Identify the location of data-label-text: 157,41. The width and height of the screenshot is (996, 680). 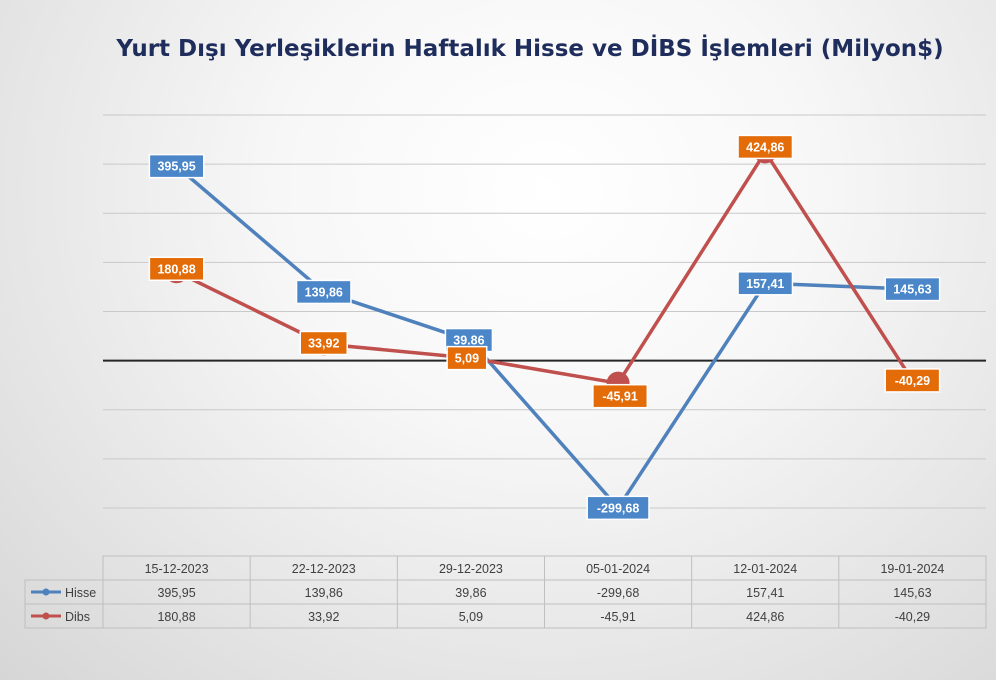
(765, 284).